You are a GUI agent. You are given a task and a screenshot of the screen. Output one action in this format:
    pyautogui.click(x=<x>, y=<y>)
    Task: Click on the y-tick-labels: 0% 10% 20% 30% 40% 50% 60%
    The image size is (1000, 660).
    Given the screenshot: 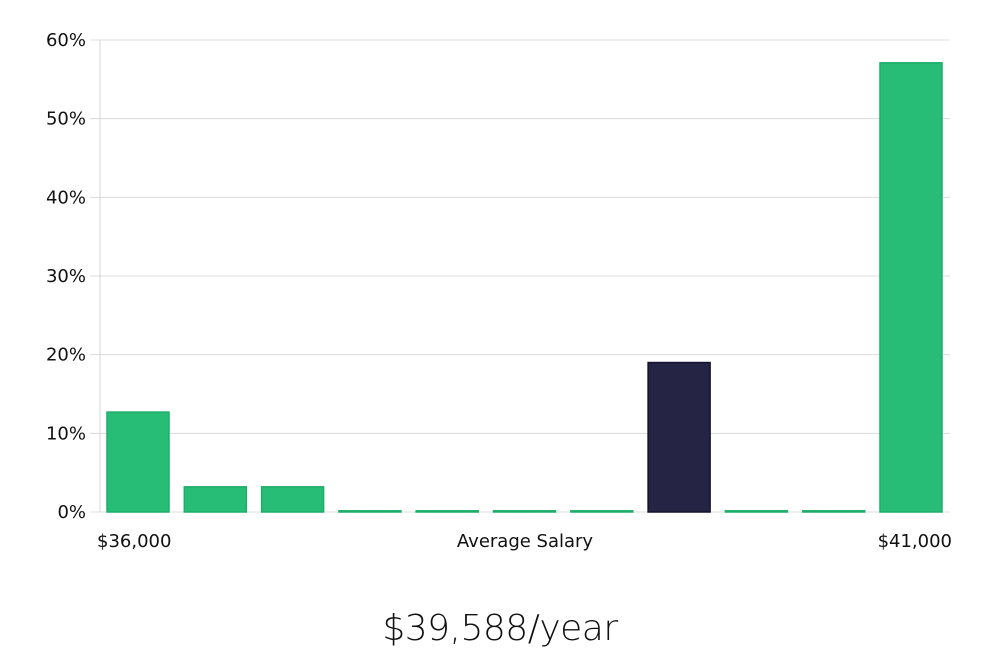 What is the action you would take?
    pyautogui.click(x=66, y=276)
    